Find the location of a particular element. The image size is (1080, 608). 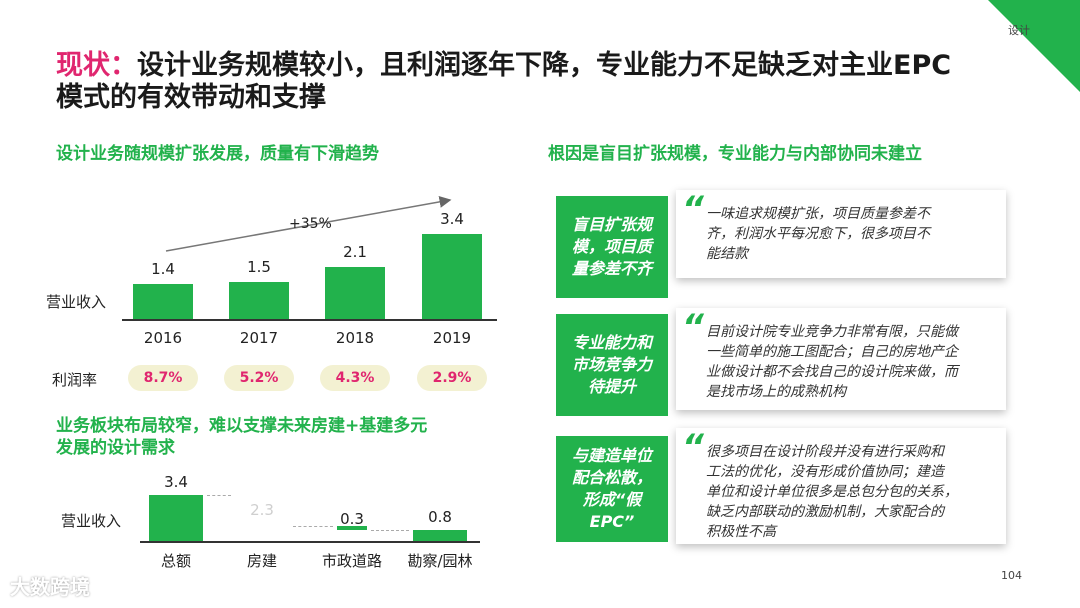

quote-line: 目前设计院专业竞争力非常有限，只能做 is located at coordinates (832, 332).